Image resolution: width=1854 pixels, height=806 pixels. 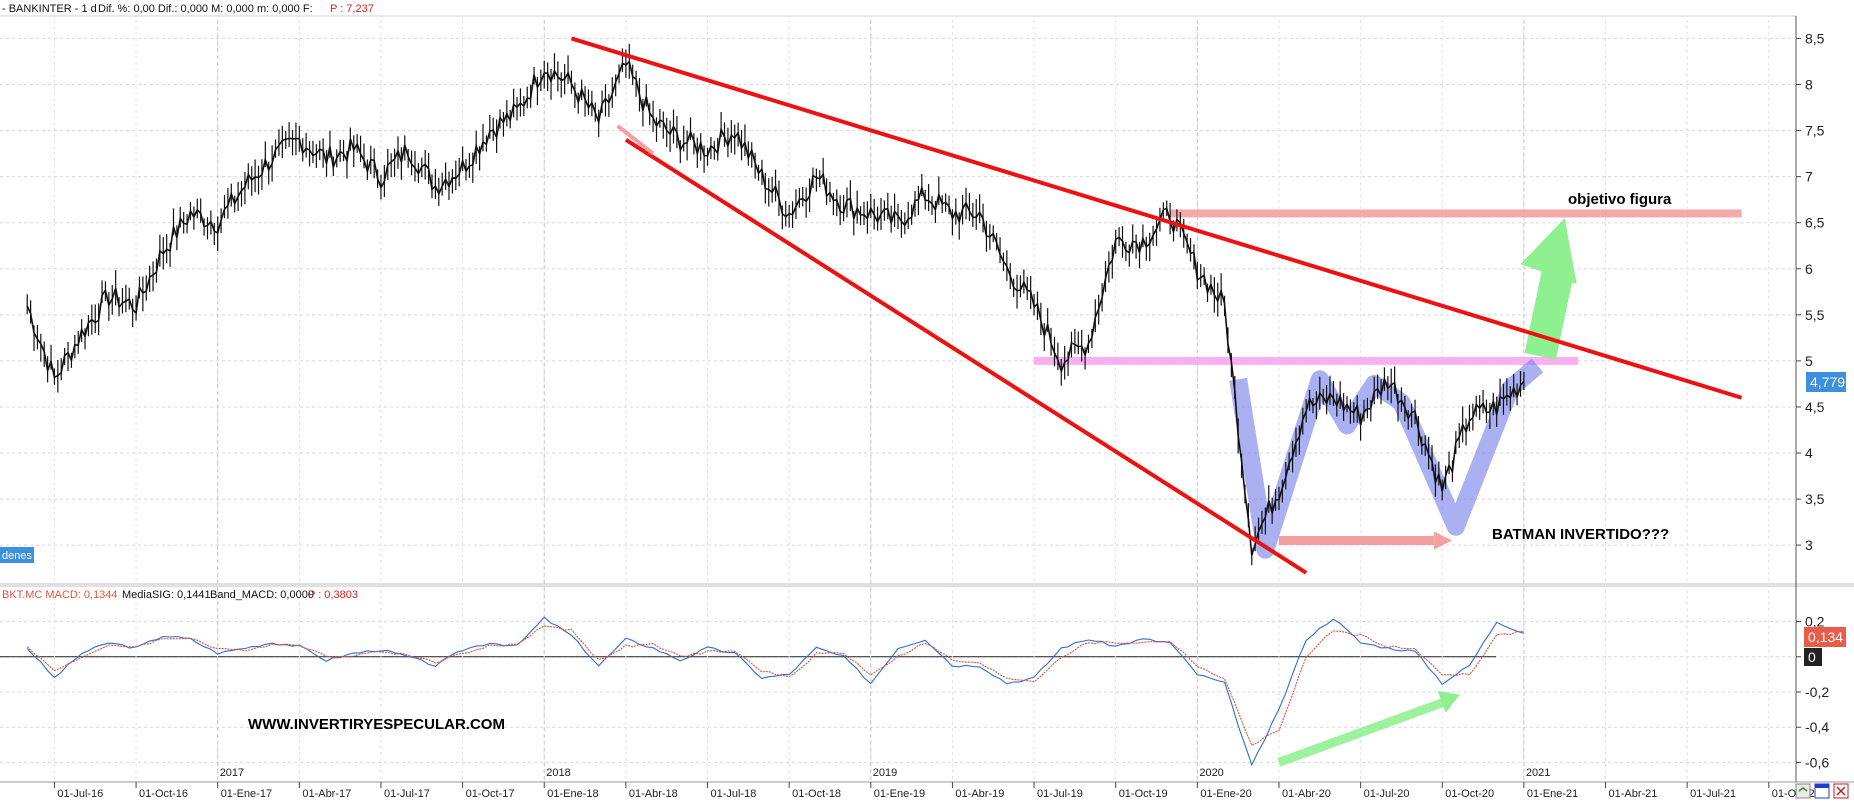 I want to click on x-tick-label: 01-Abr-21, so click(x=1633, y=794).